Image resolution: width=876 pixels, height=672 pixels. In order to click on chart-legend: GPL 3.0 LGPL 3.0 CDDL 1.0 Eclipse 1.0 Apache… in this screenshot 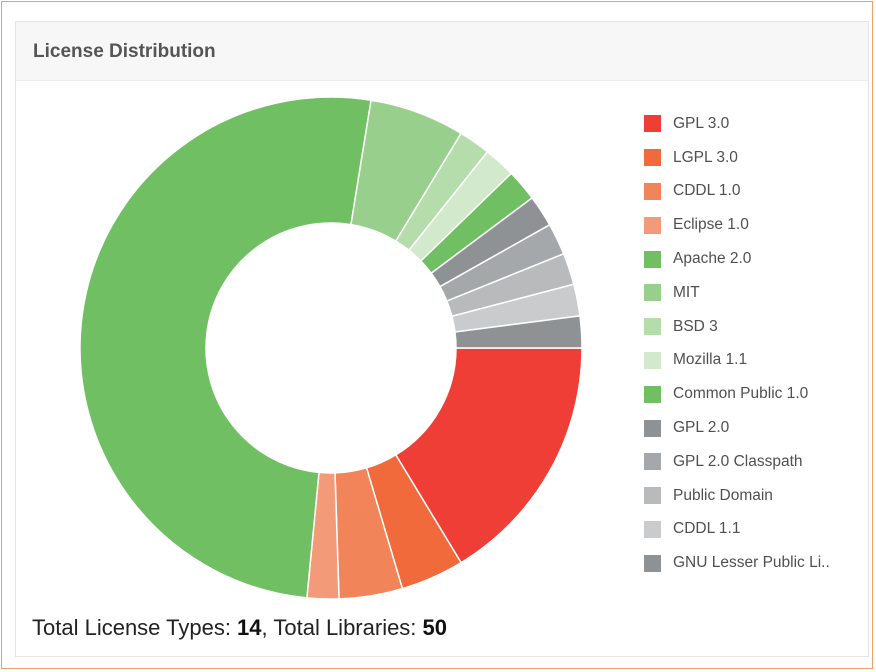, I will do `click(737, 343)`.